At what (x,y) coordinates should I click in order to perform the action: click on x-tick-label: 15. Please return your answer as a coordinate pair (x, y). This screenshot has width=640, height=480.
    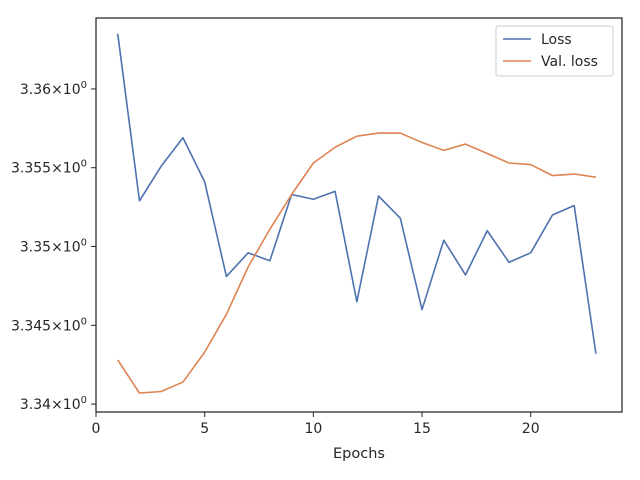
    Looking at the image, I should click on (422, 429).